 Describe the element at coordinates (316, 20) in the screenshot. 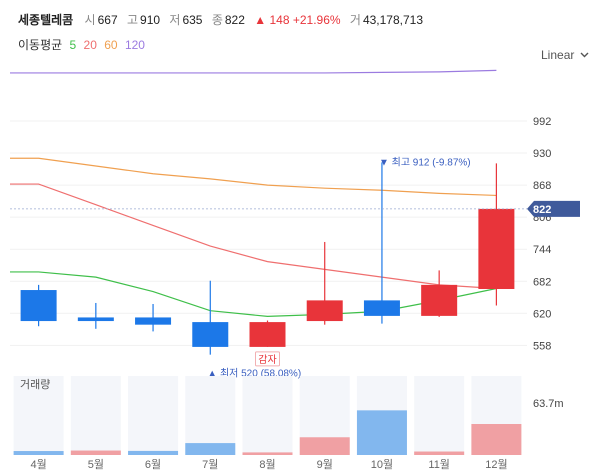

I see `change-percent: +21.96%` at that location.